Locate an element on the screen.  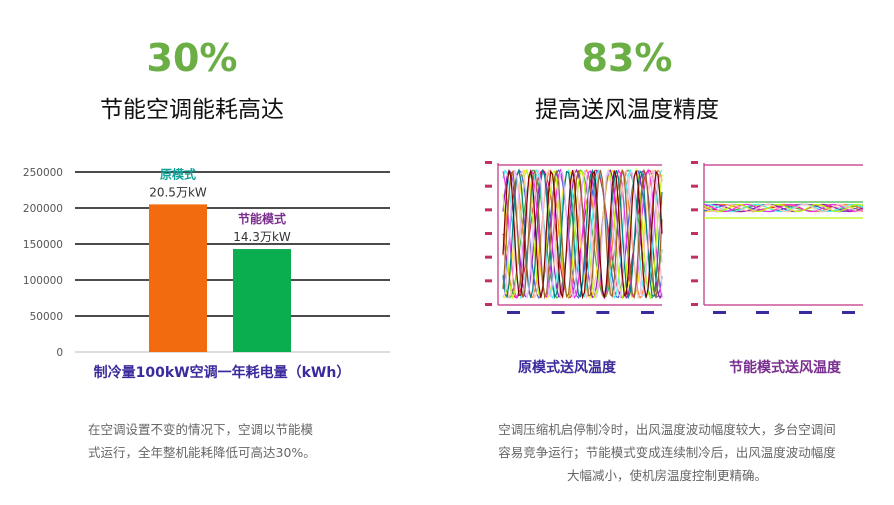
bar-value-label: 20.5万kW is located at coordinates (178, 192).